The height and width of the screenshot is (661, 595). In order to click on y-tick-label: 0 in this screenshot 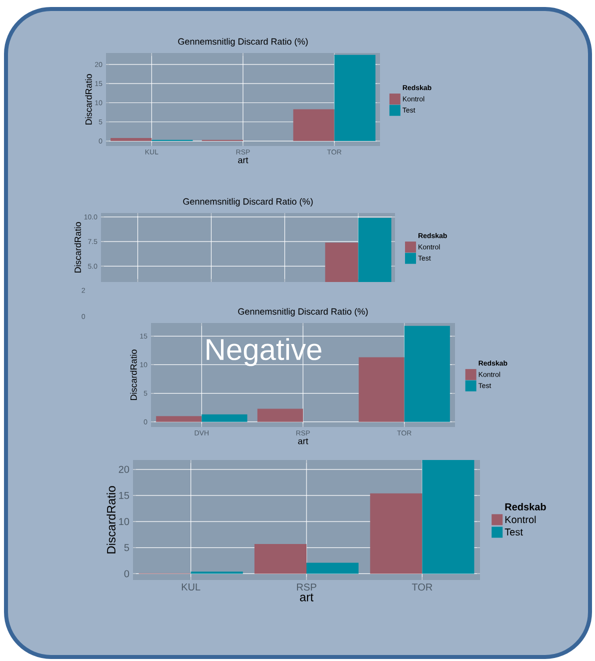, I will do `click(127, 574)`.